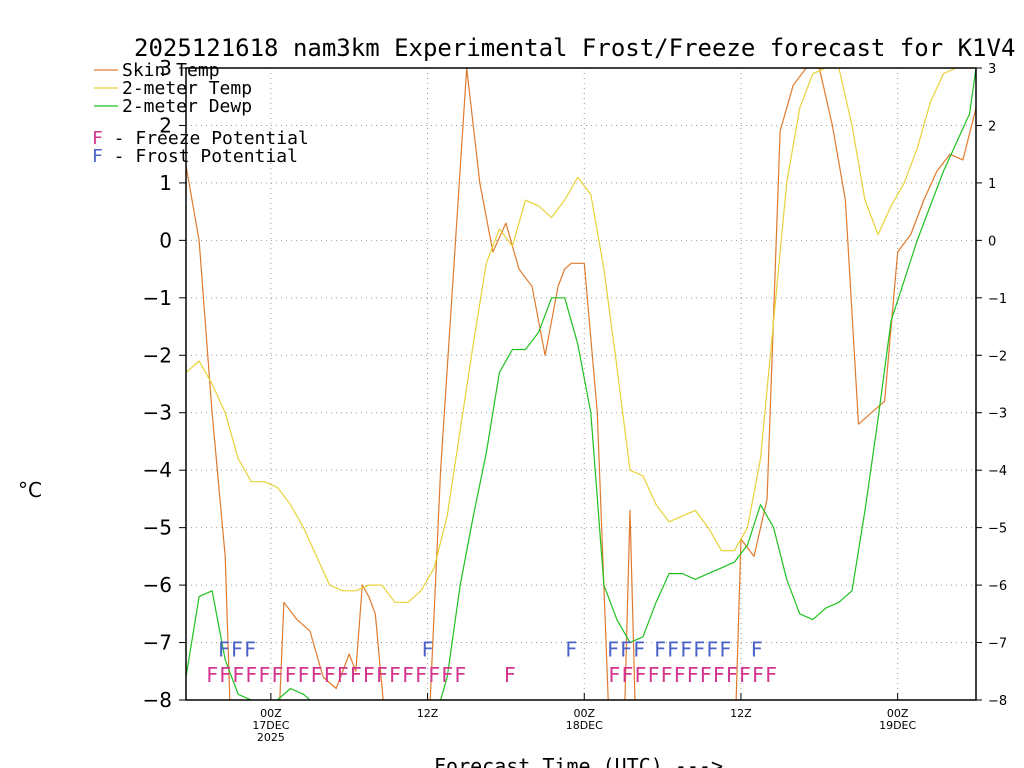  Describe the element at coordinates (157, 585) in the screenshot. I see `y-tick-label-left: −6` at that location.